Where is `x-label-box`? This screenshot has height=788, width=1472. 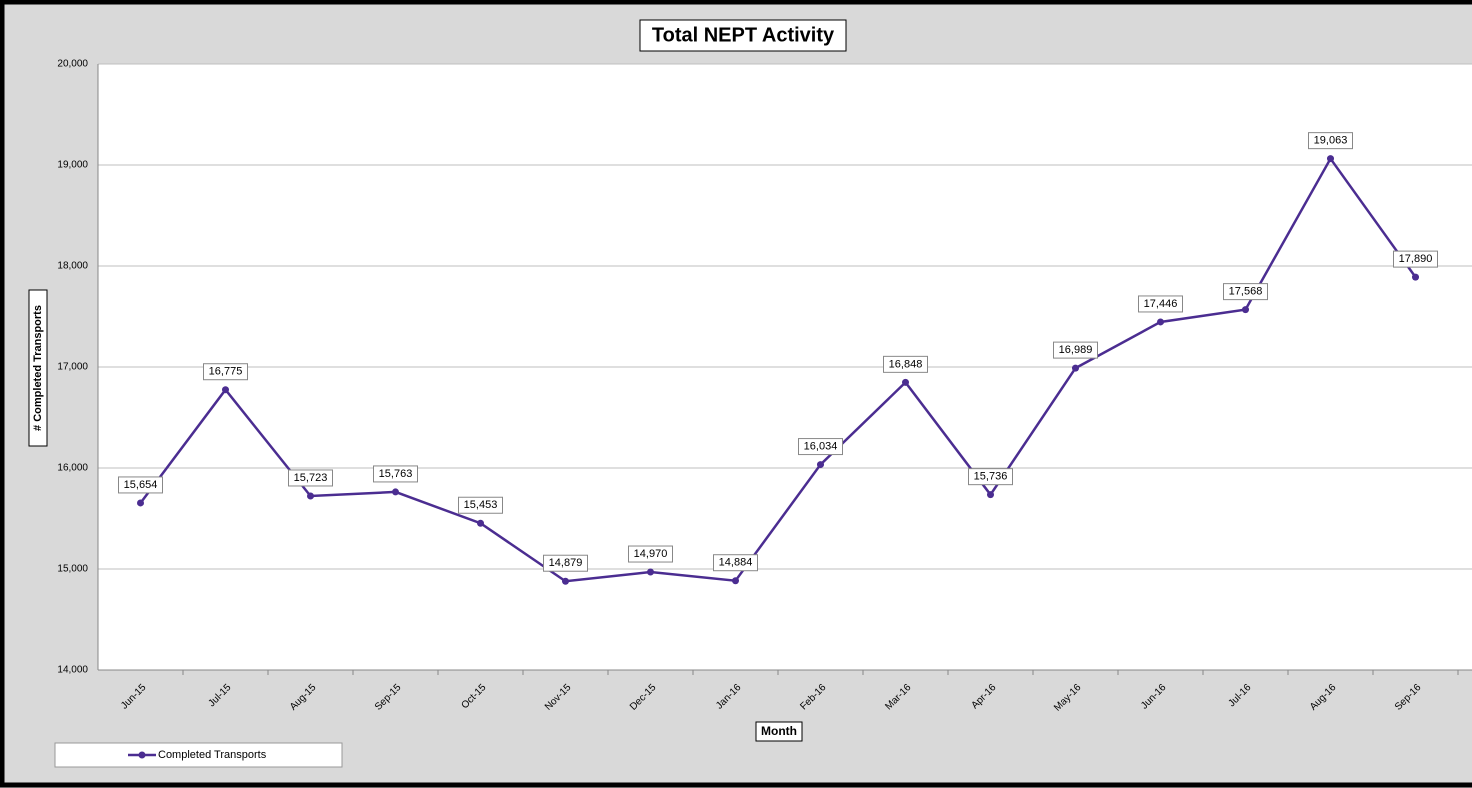 x-label-box is located at coordinates (779, 731).